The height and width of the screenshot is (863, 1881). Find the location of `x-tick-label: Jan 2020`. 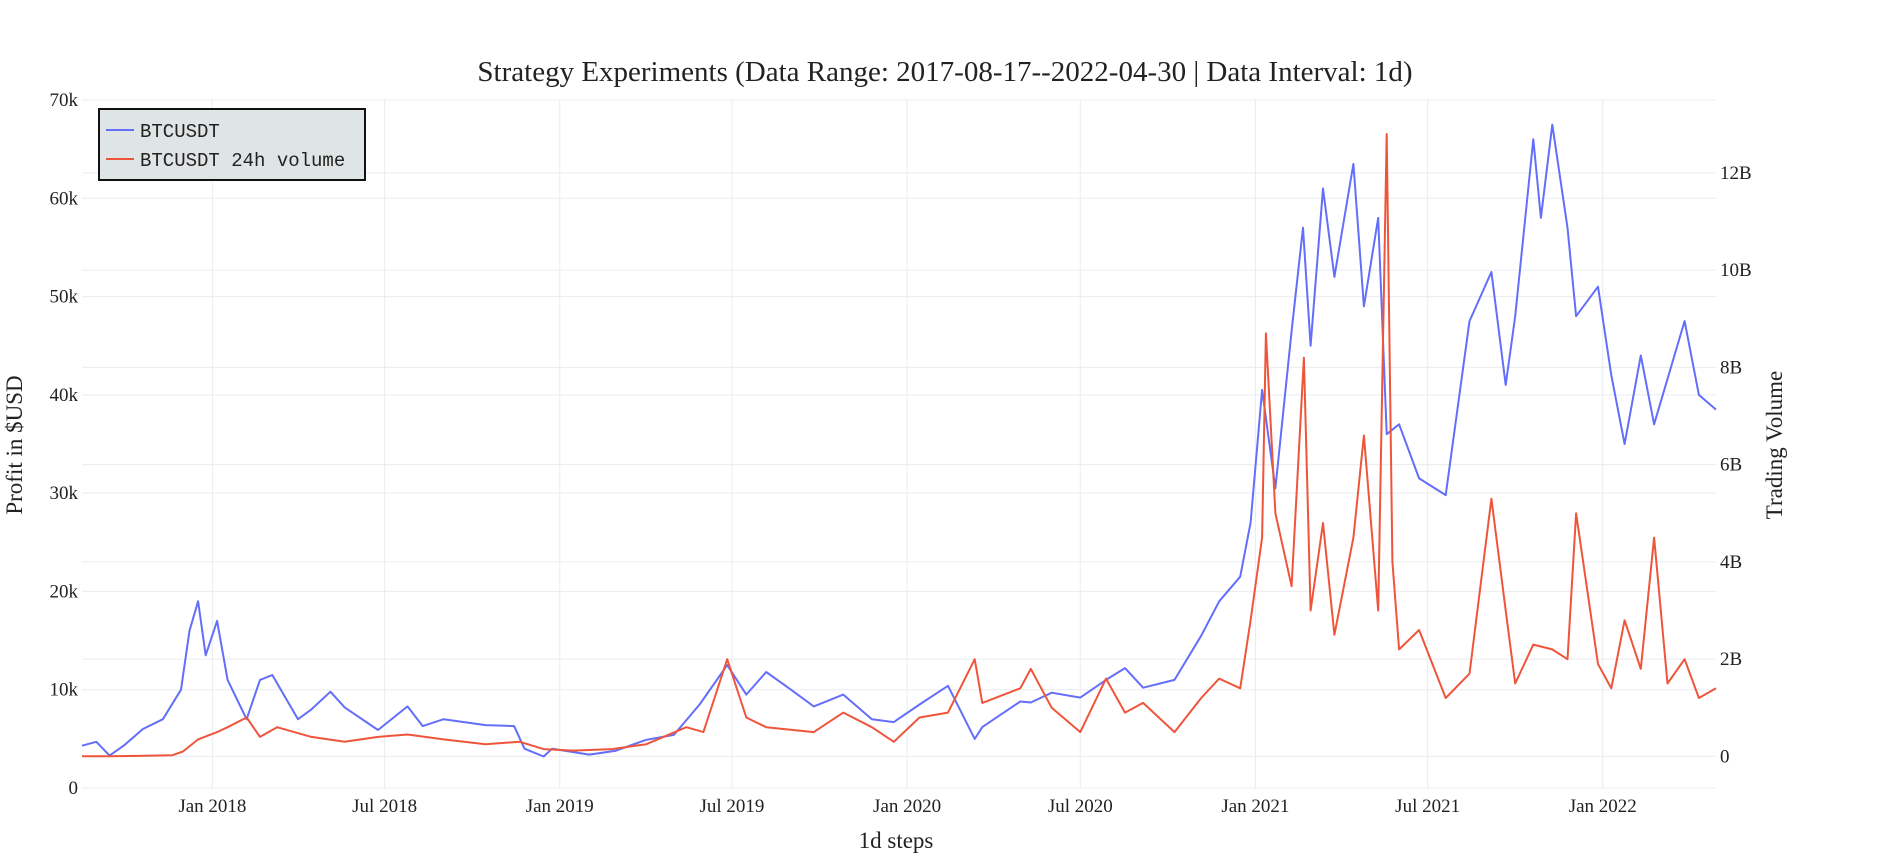

x-tick-label: Jan 2020 is located at coordinates (907, 806).